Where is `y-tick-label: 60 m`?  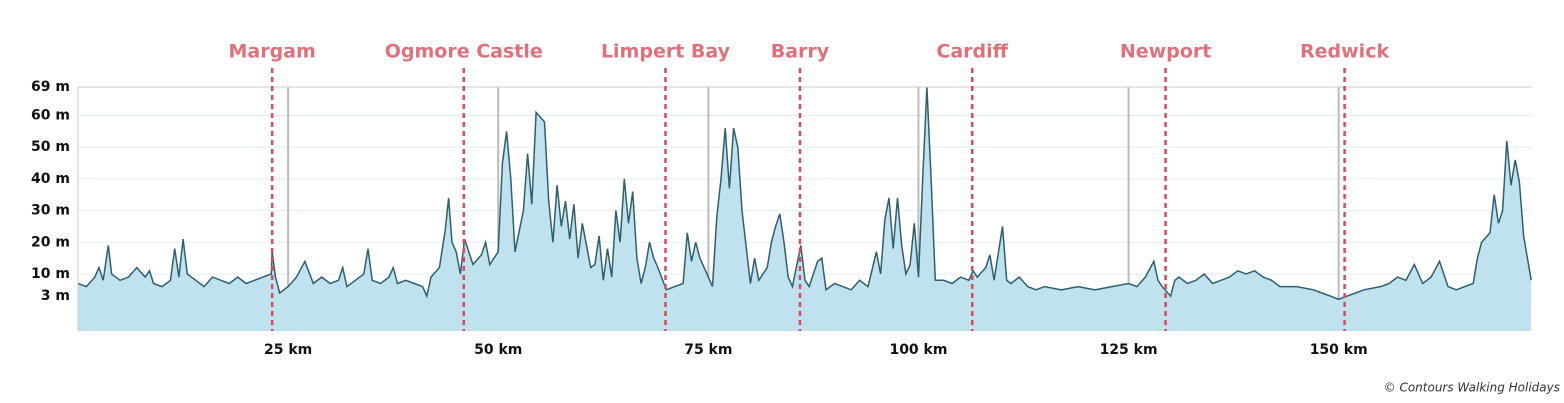
y-tick-label: 60 m is located at coordinates (50, 116).